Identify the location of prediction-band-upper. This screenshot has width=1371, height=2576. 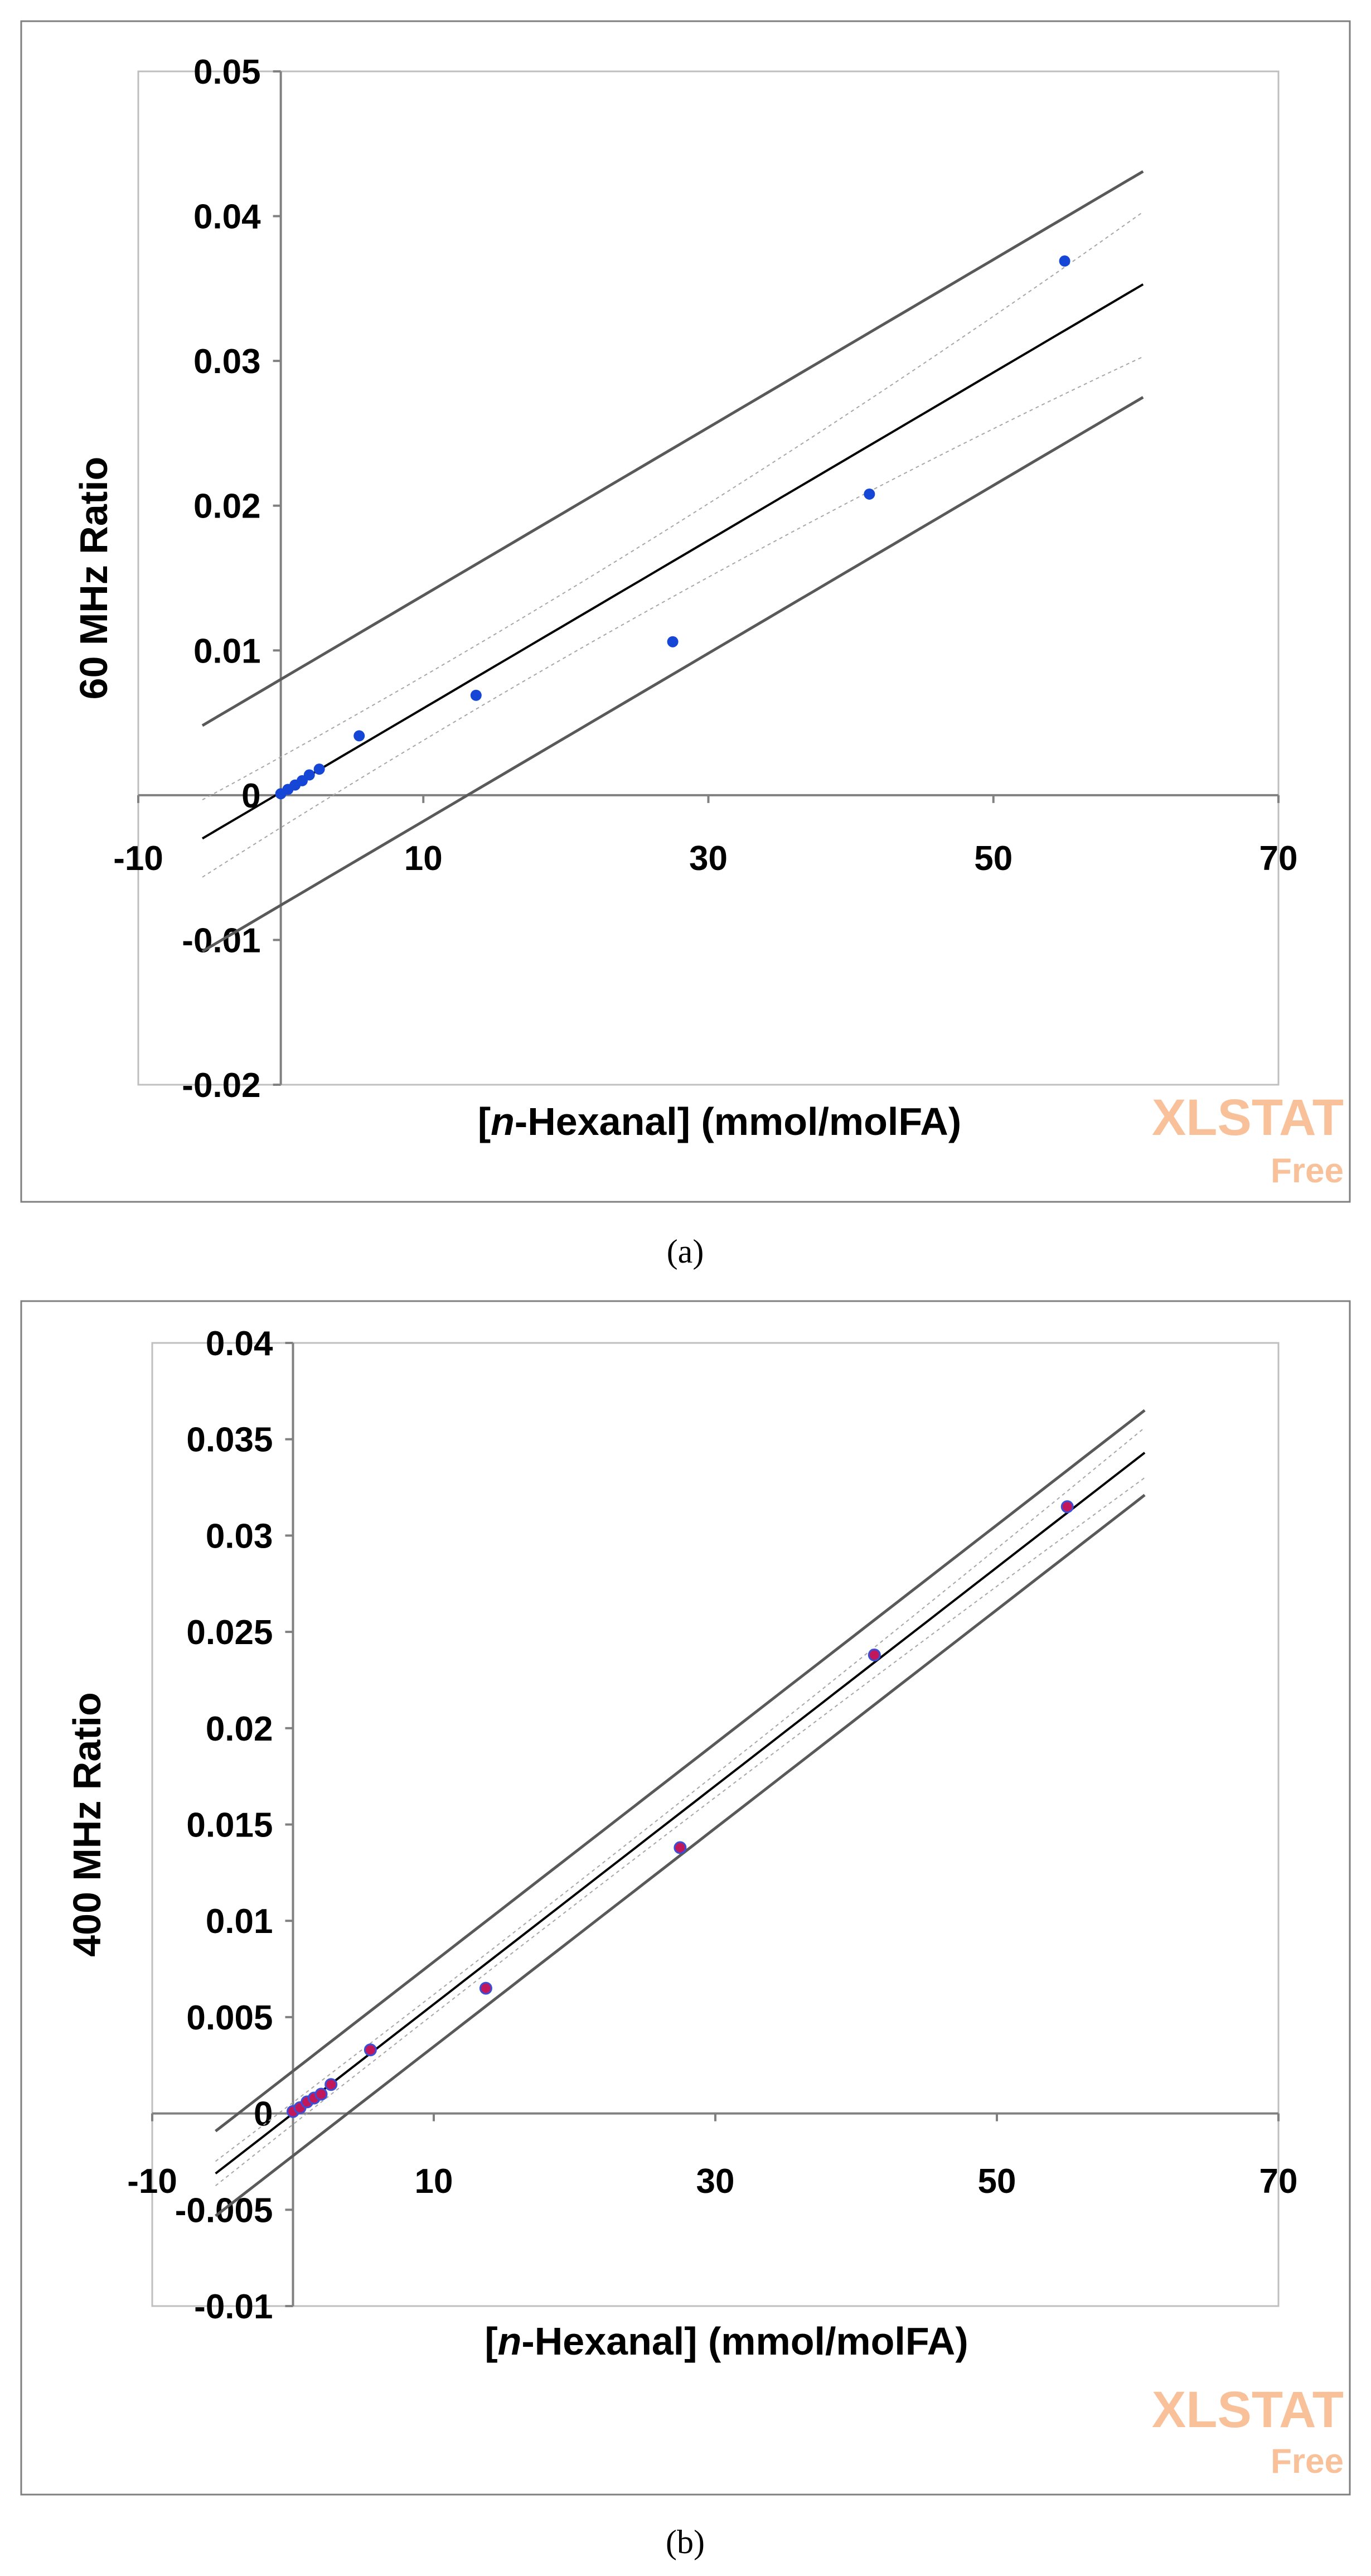
(672, 449).